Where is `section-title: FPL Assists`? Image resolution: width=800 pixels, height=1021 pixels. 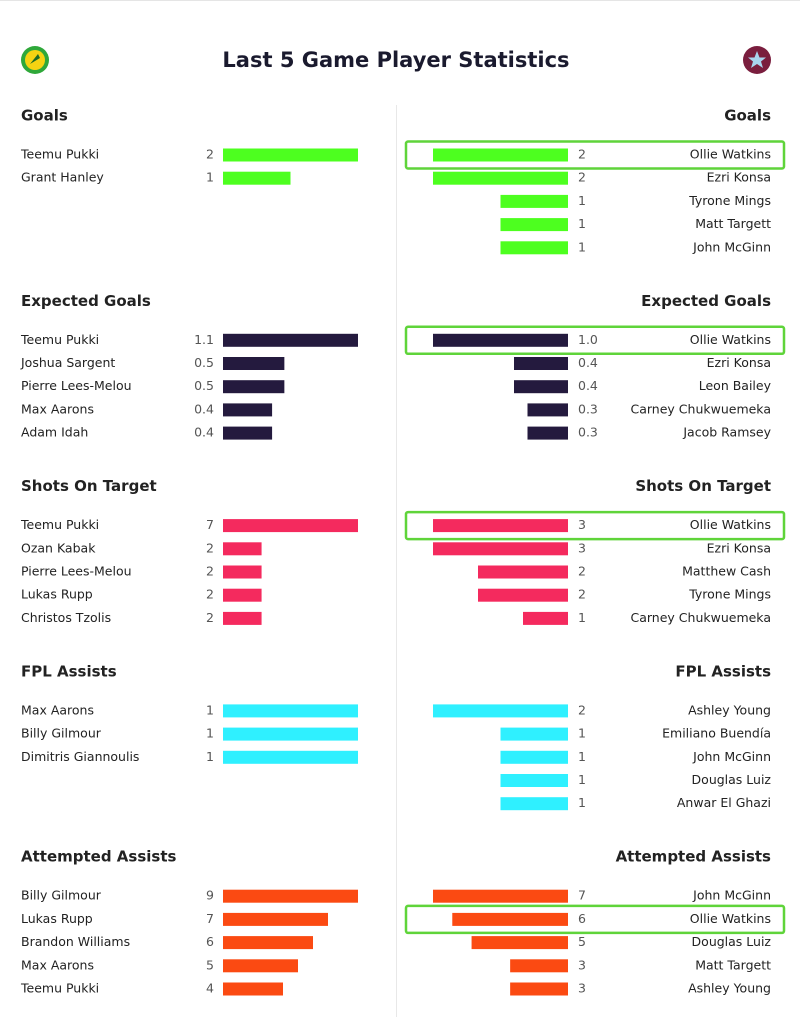 section-title: FPL Assists is located at coordinates (723, 671).